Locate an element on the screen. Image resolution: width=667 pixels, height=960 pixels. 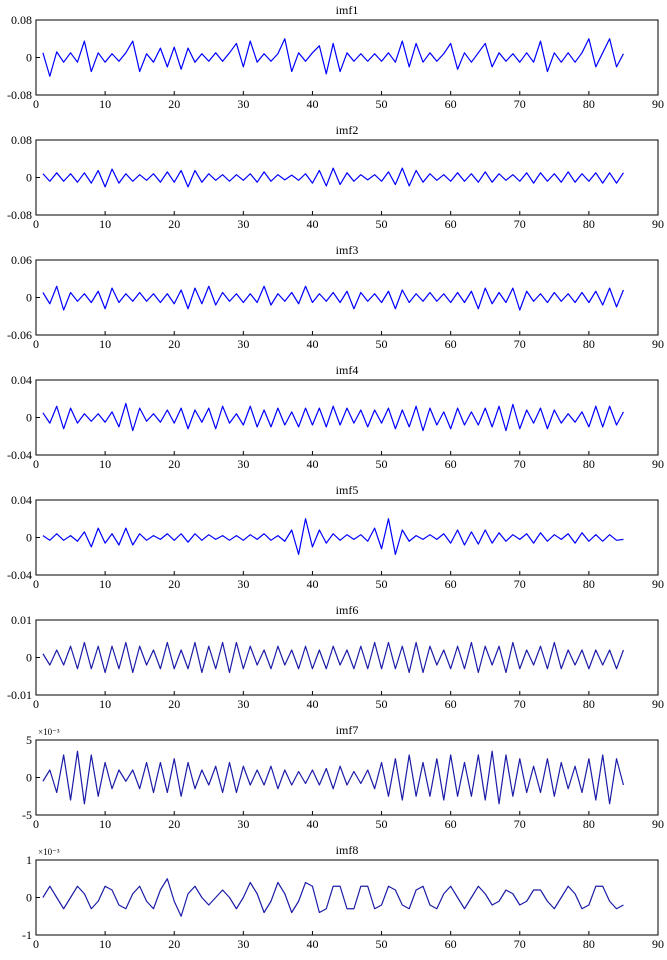
y-tick-label: -0.08 is located at coordinates (19, 215).